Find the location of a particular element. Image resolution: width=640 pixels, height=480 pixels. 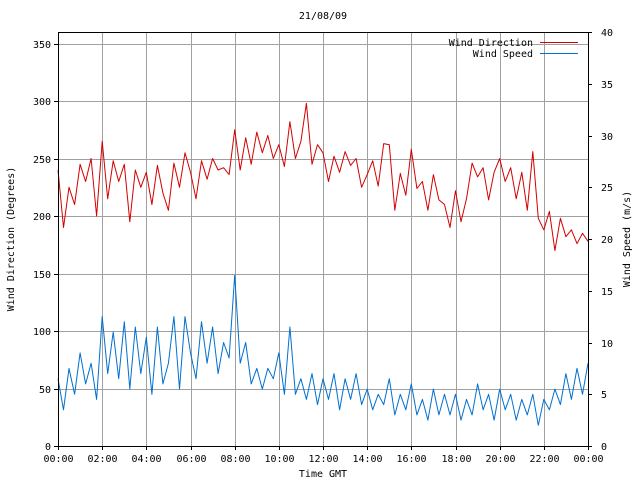

y2-tick-label: 20 is located at coordinates (607, 240).